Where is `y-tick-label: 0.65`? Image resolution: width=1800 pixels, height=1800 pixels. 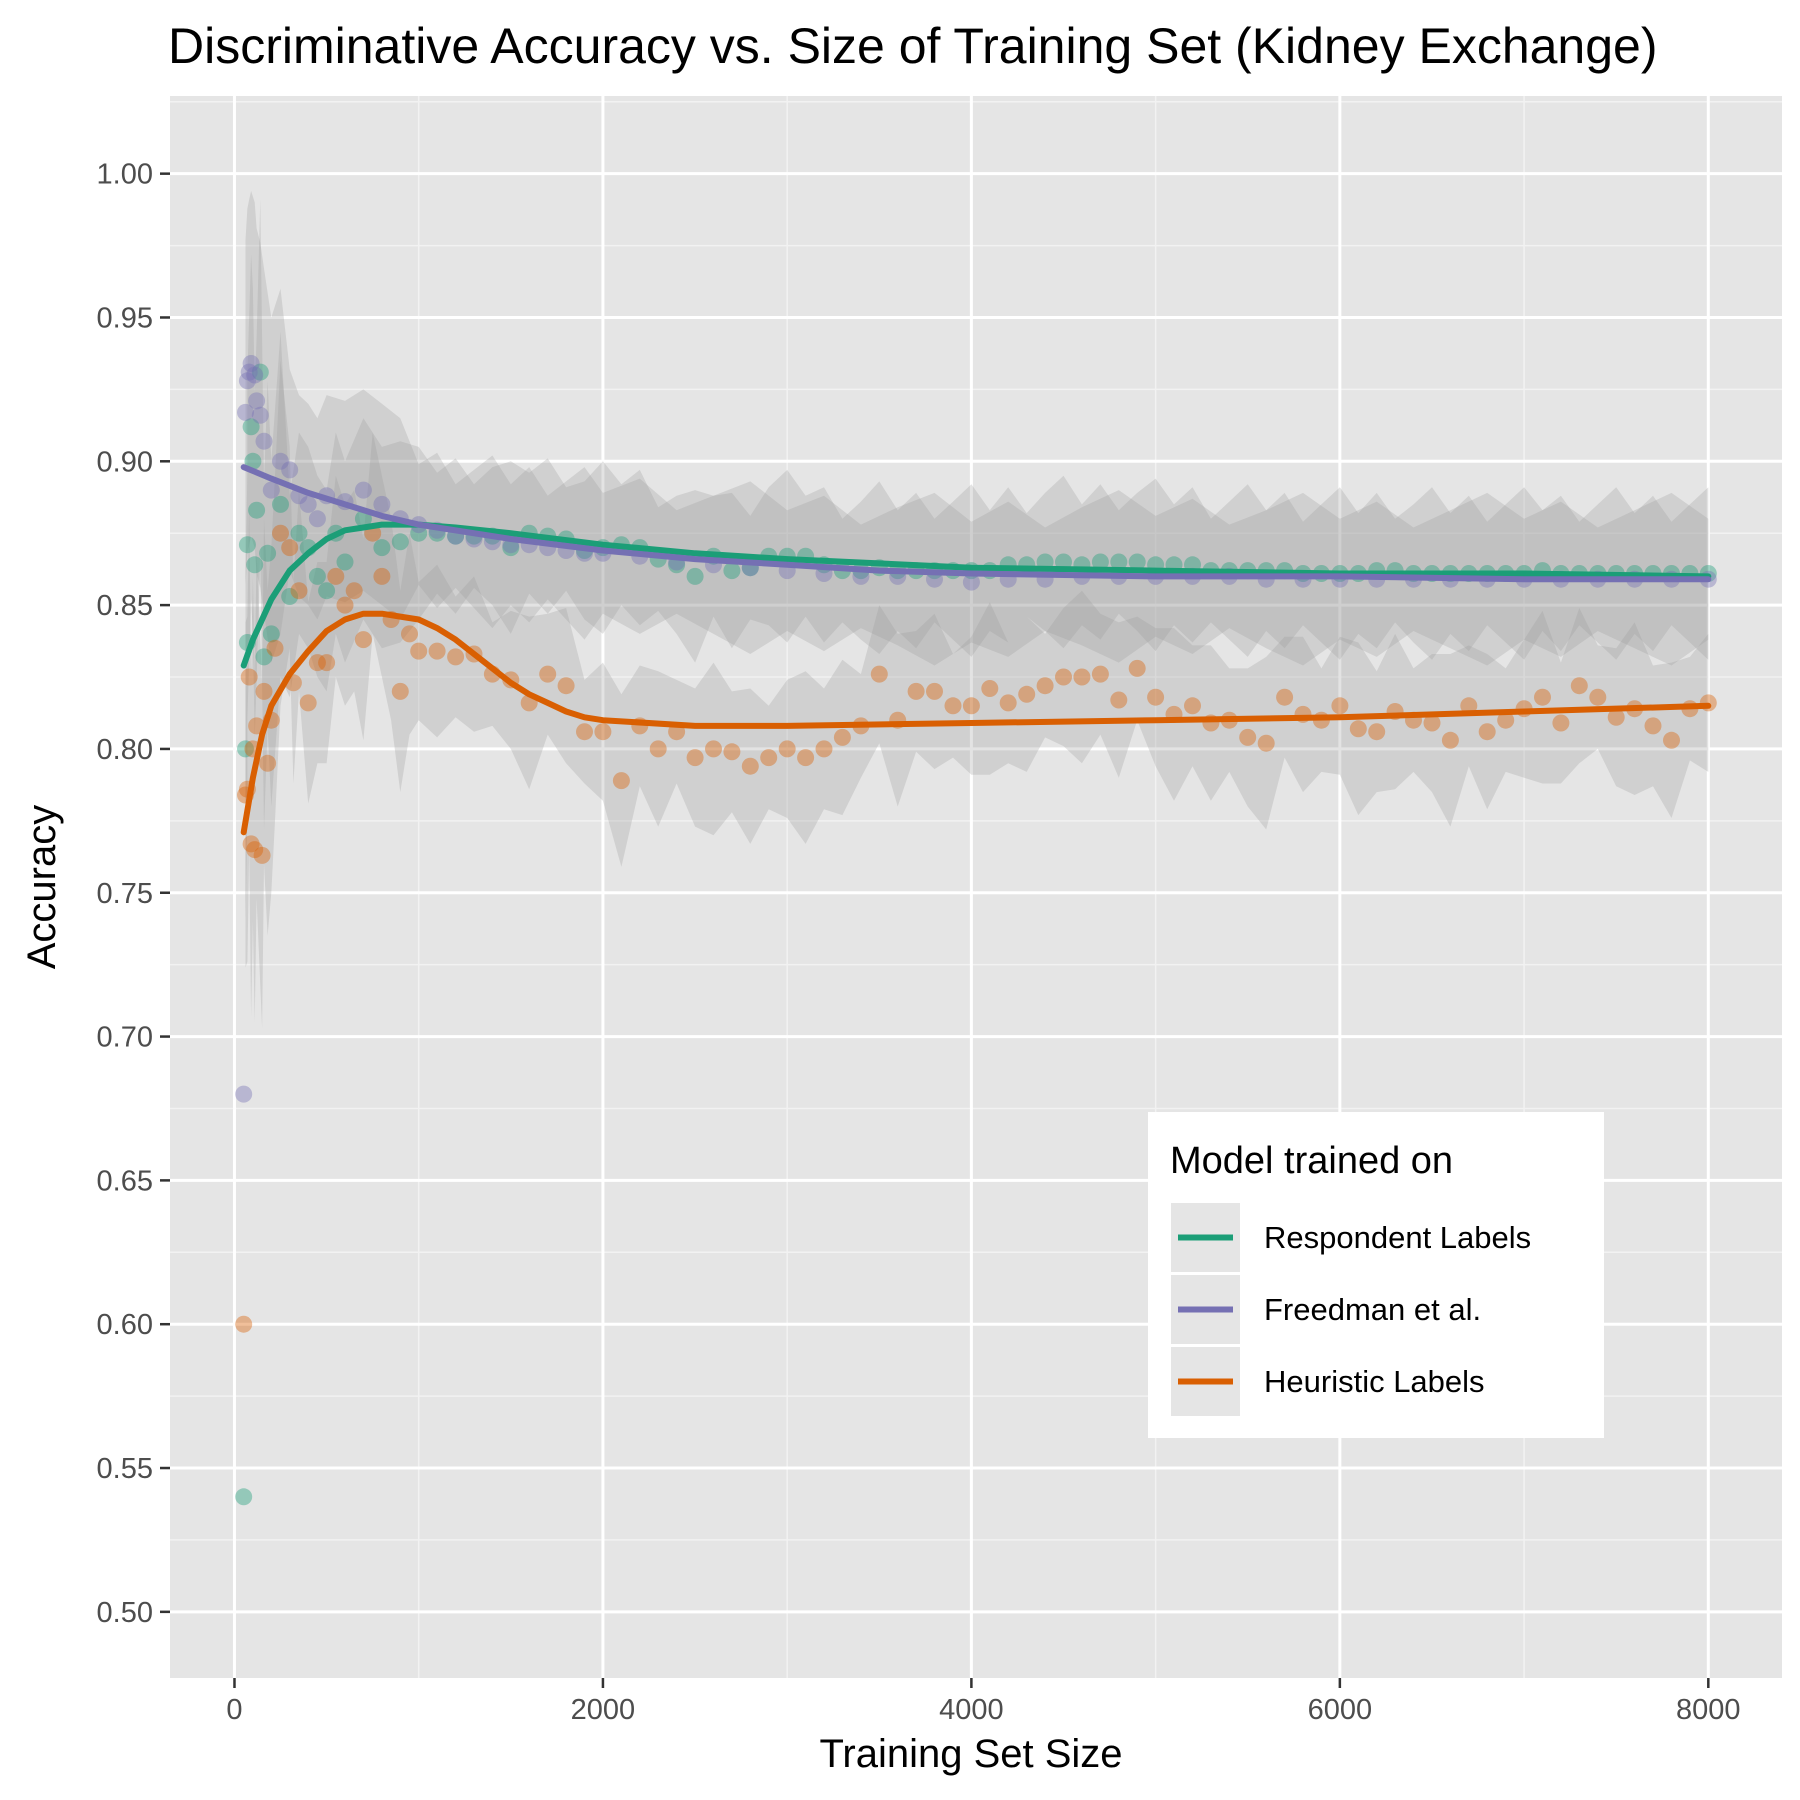 y-tick-label: 0.65 is located at coordinates (125, 1181).